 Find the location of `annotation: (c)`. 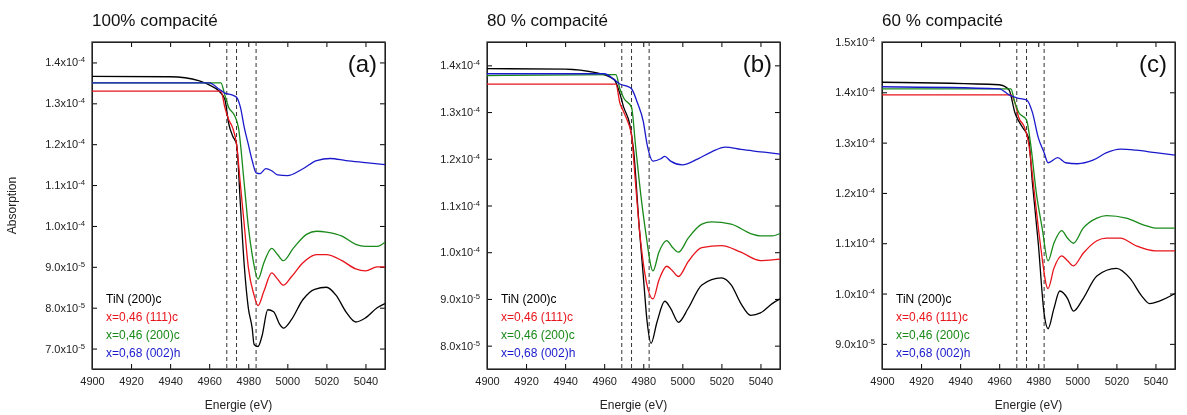

annotation: (c) is located at coordinates (1153, 63).